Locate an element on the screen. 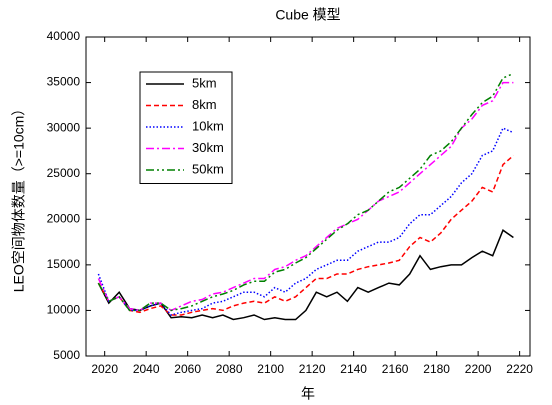 This screenshot has height=405, width=552. legend-label: 8km is located at coordinates (204, 104).